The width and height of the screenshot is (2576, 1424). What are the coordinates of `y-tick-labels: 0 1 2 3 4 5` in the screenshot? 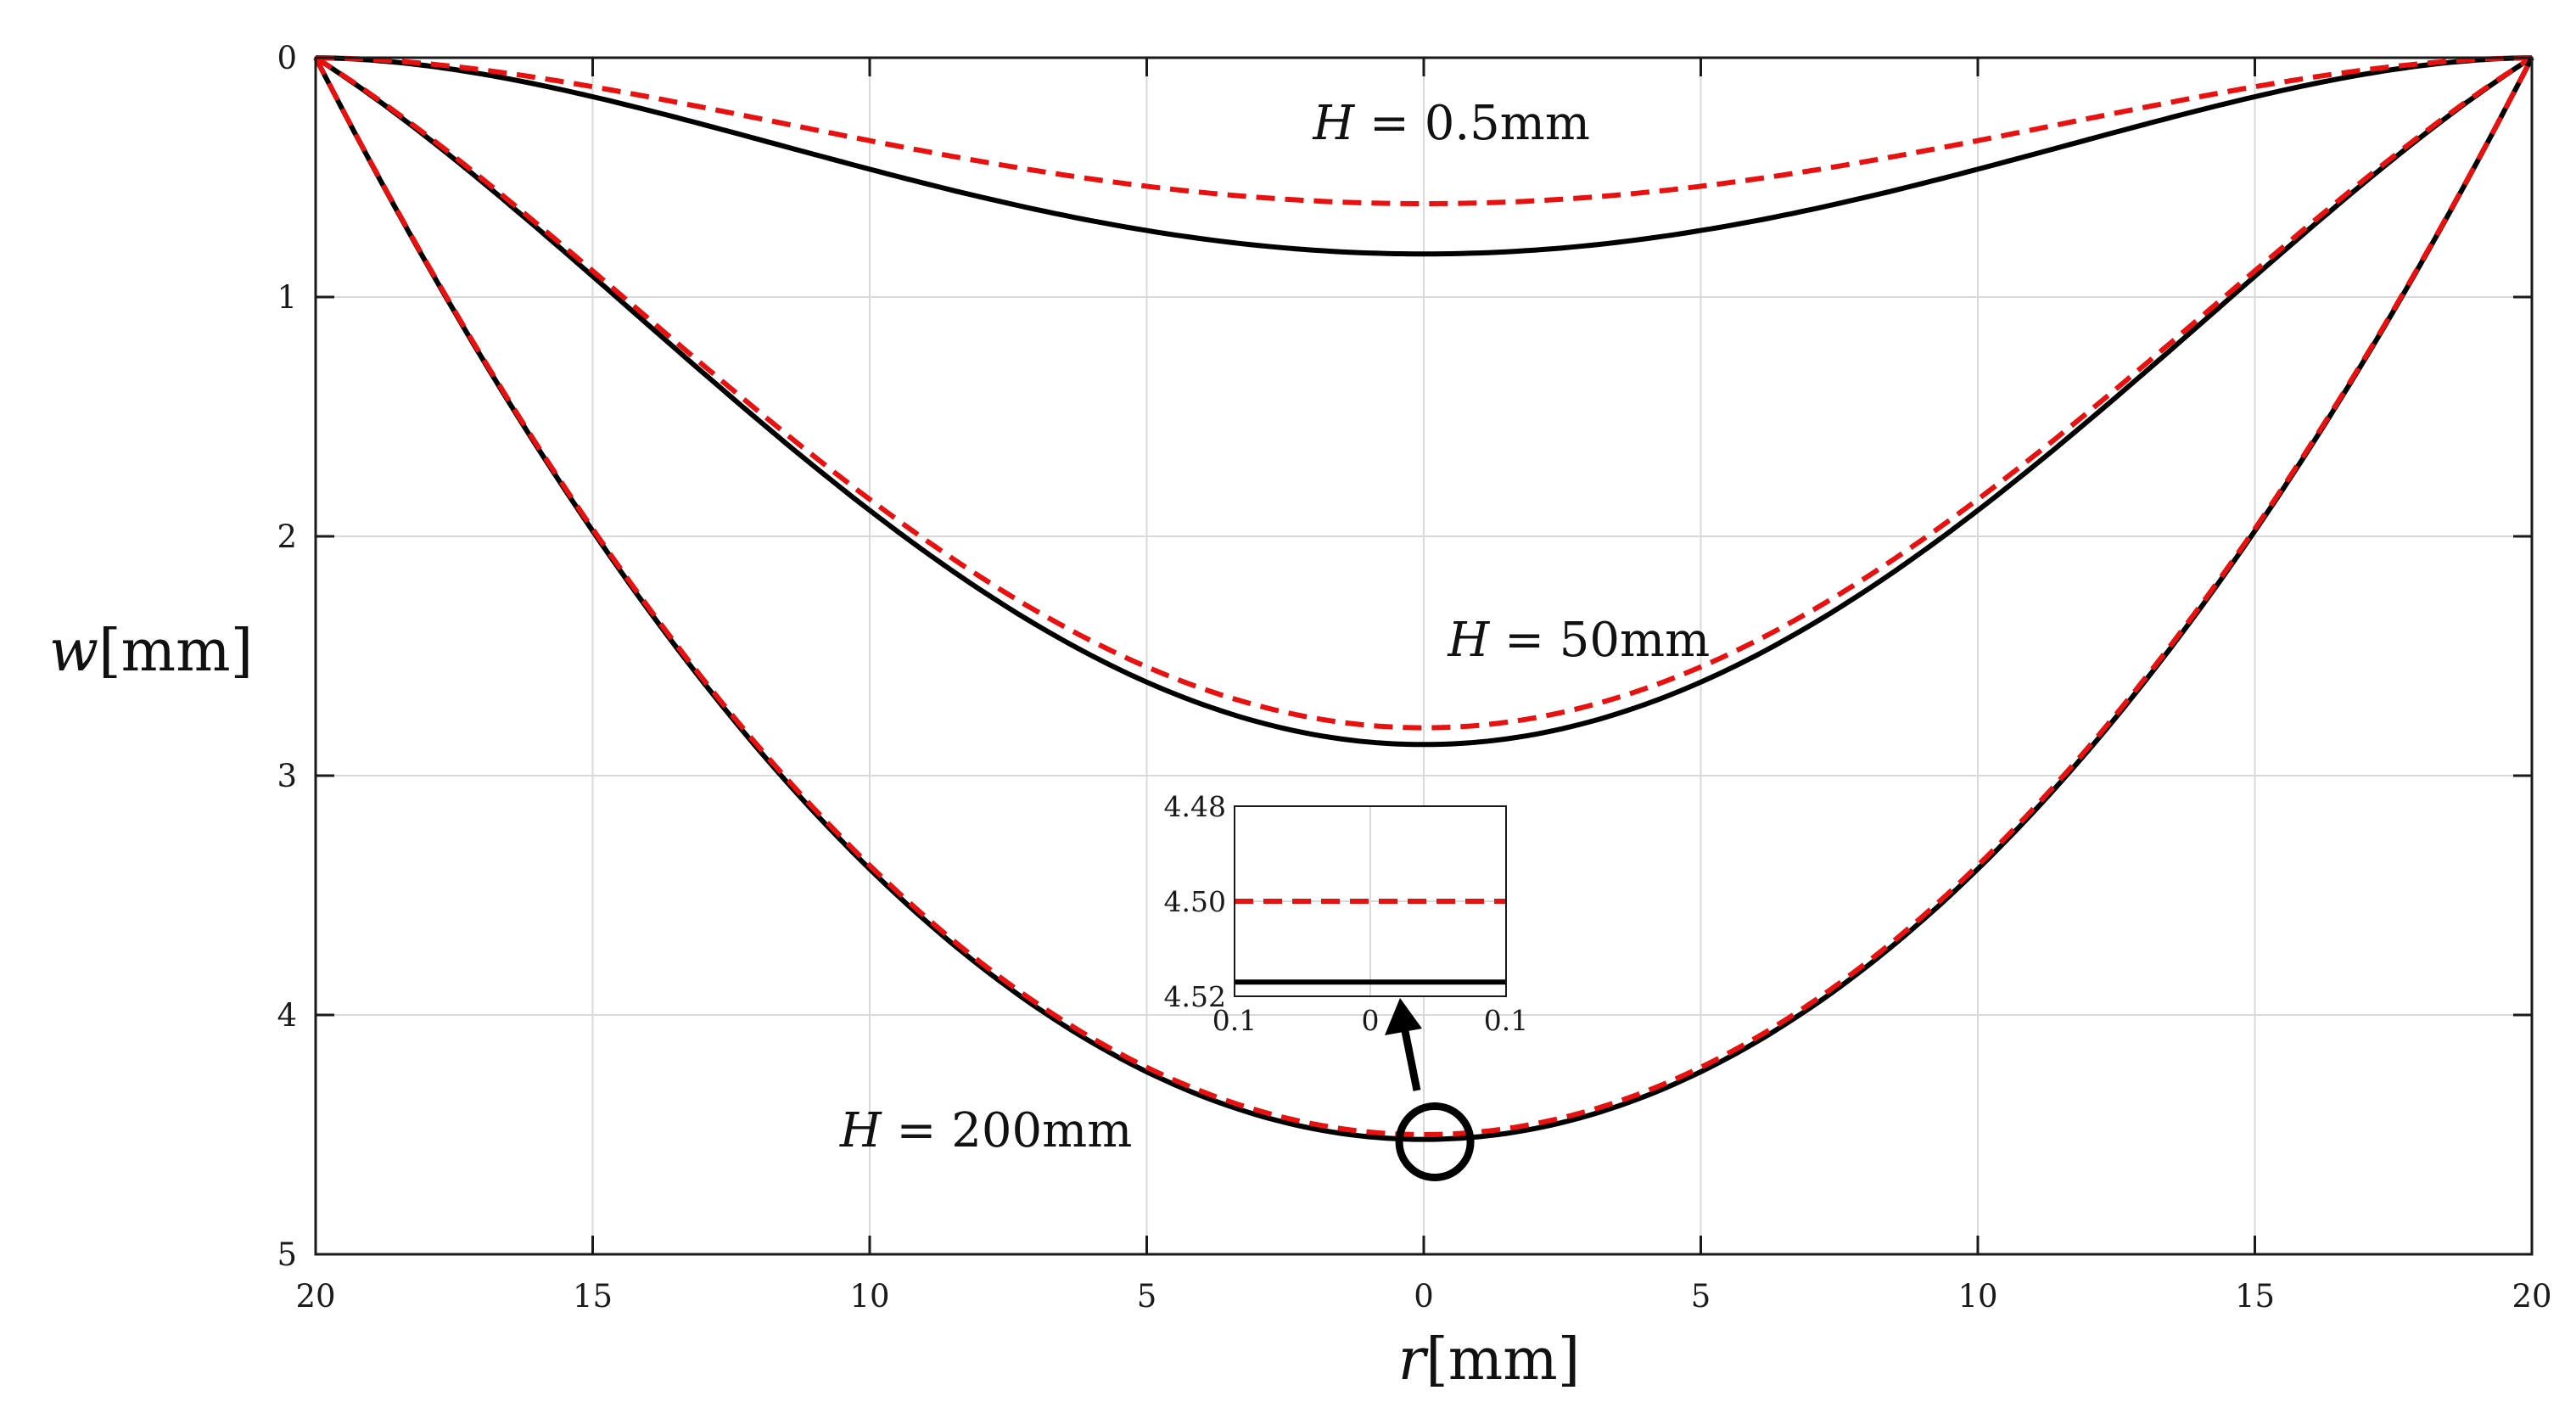 It's located at (287, 656).